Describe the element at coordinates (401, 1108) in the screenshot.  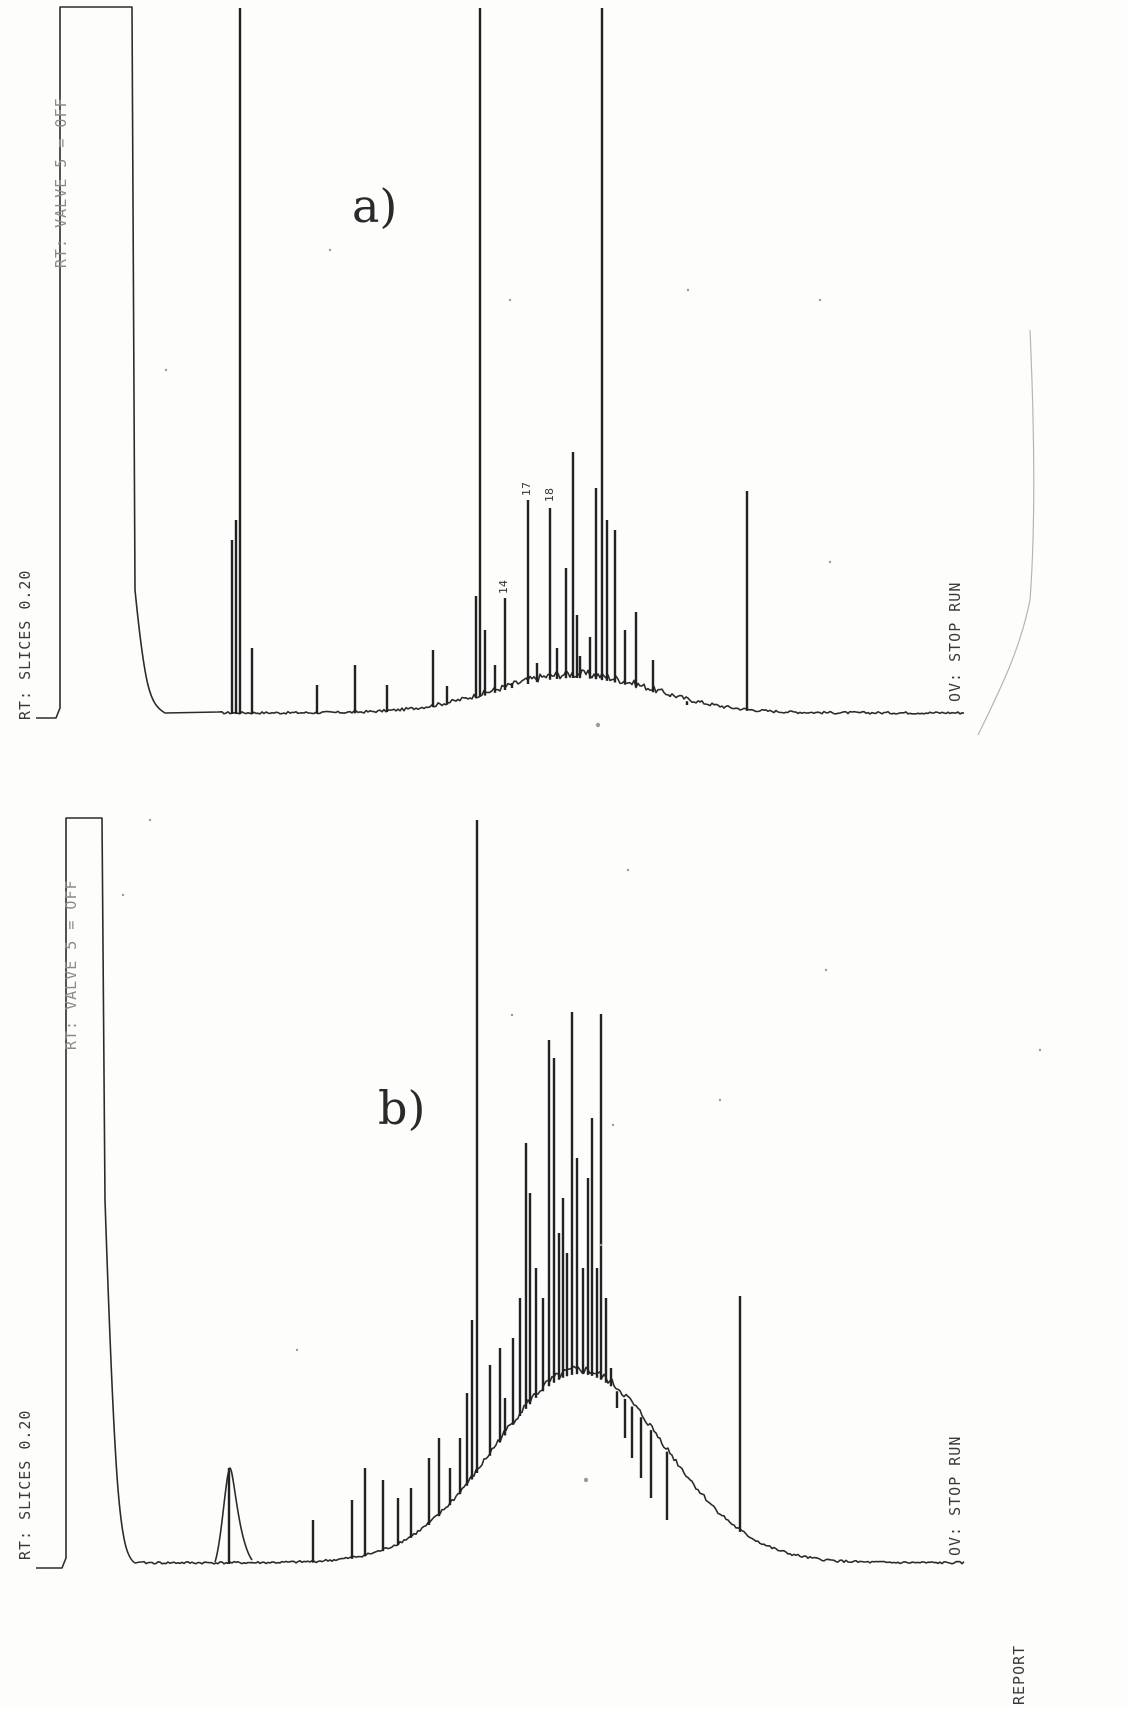
I see `panel-b-label: b)` at that location.